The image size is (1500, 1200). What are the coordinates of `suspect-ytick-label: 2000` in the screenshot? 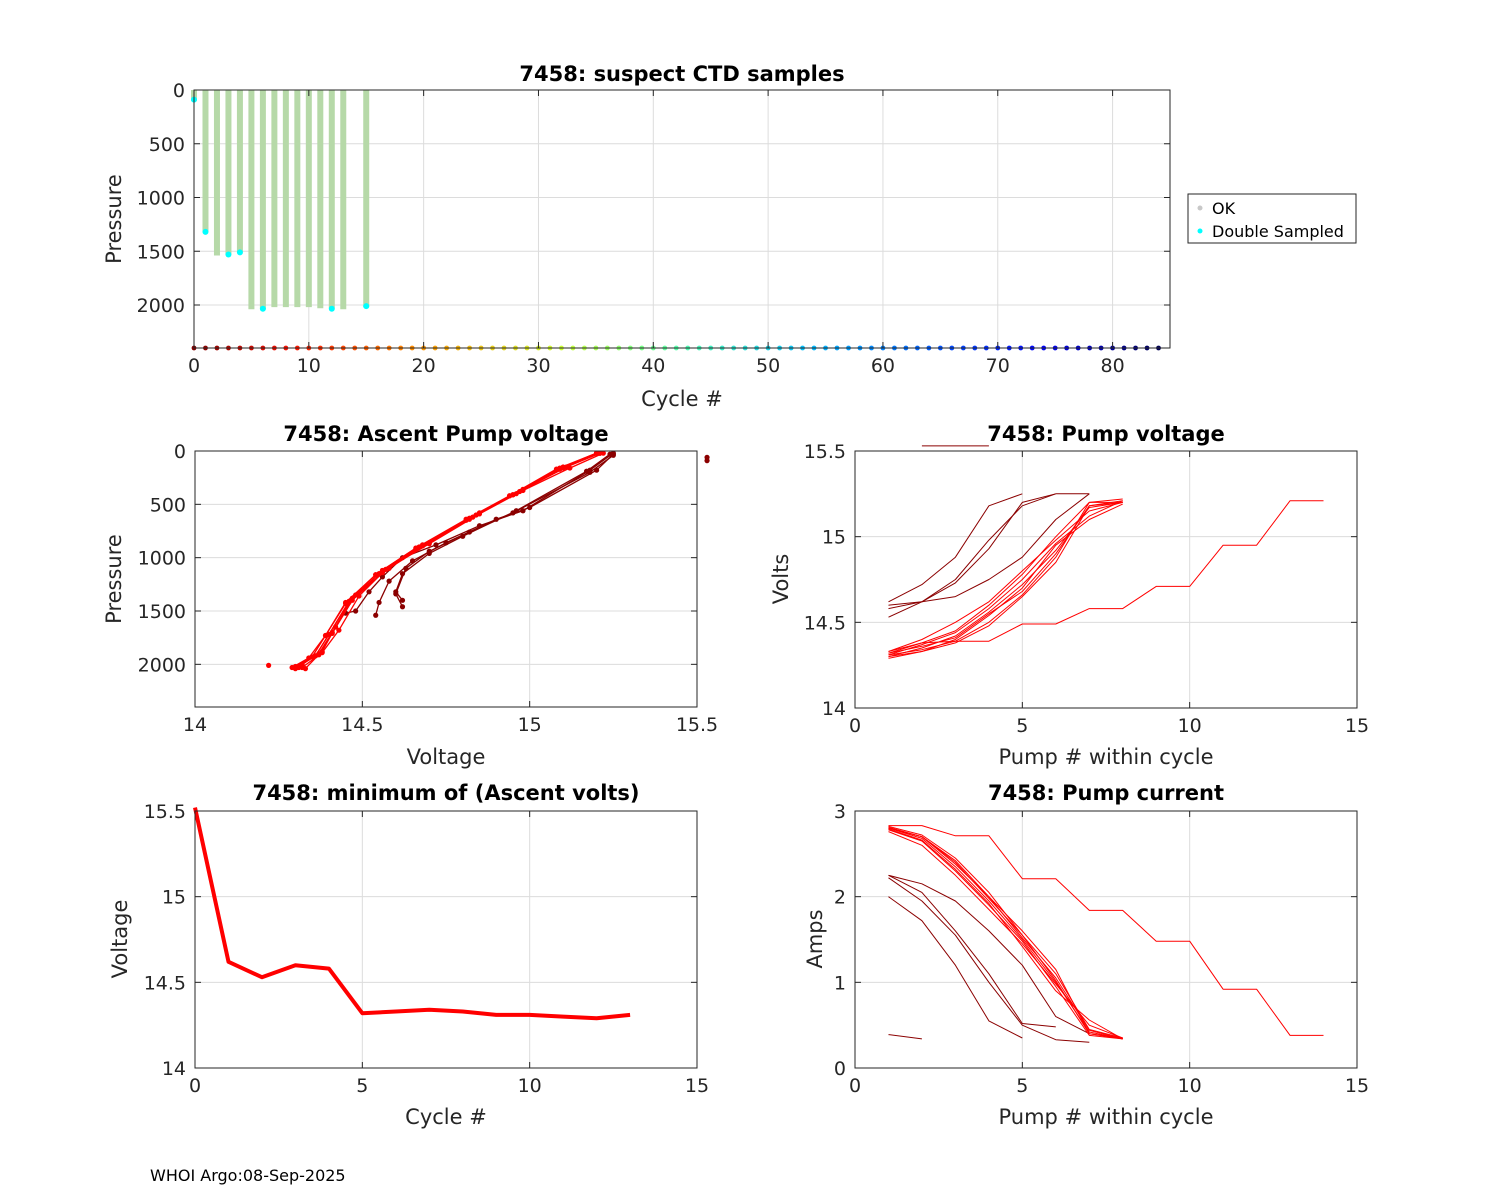 It's located at (161, 306).